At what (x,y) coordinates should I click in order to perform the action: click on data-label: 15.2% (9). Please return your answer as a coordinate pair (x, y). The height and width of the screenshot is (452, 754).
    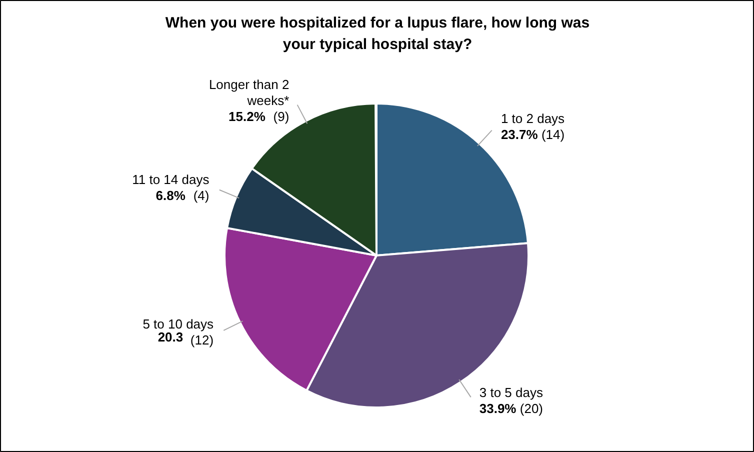
    Looking at the image, I should click on (259, 116).